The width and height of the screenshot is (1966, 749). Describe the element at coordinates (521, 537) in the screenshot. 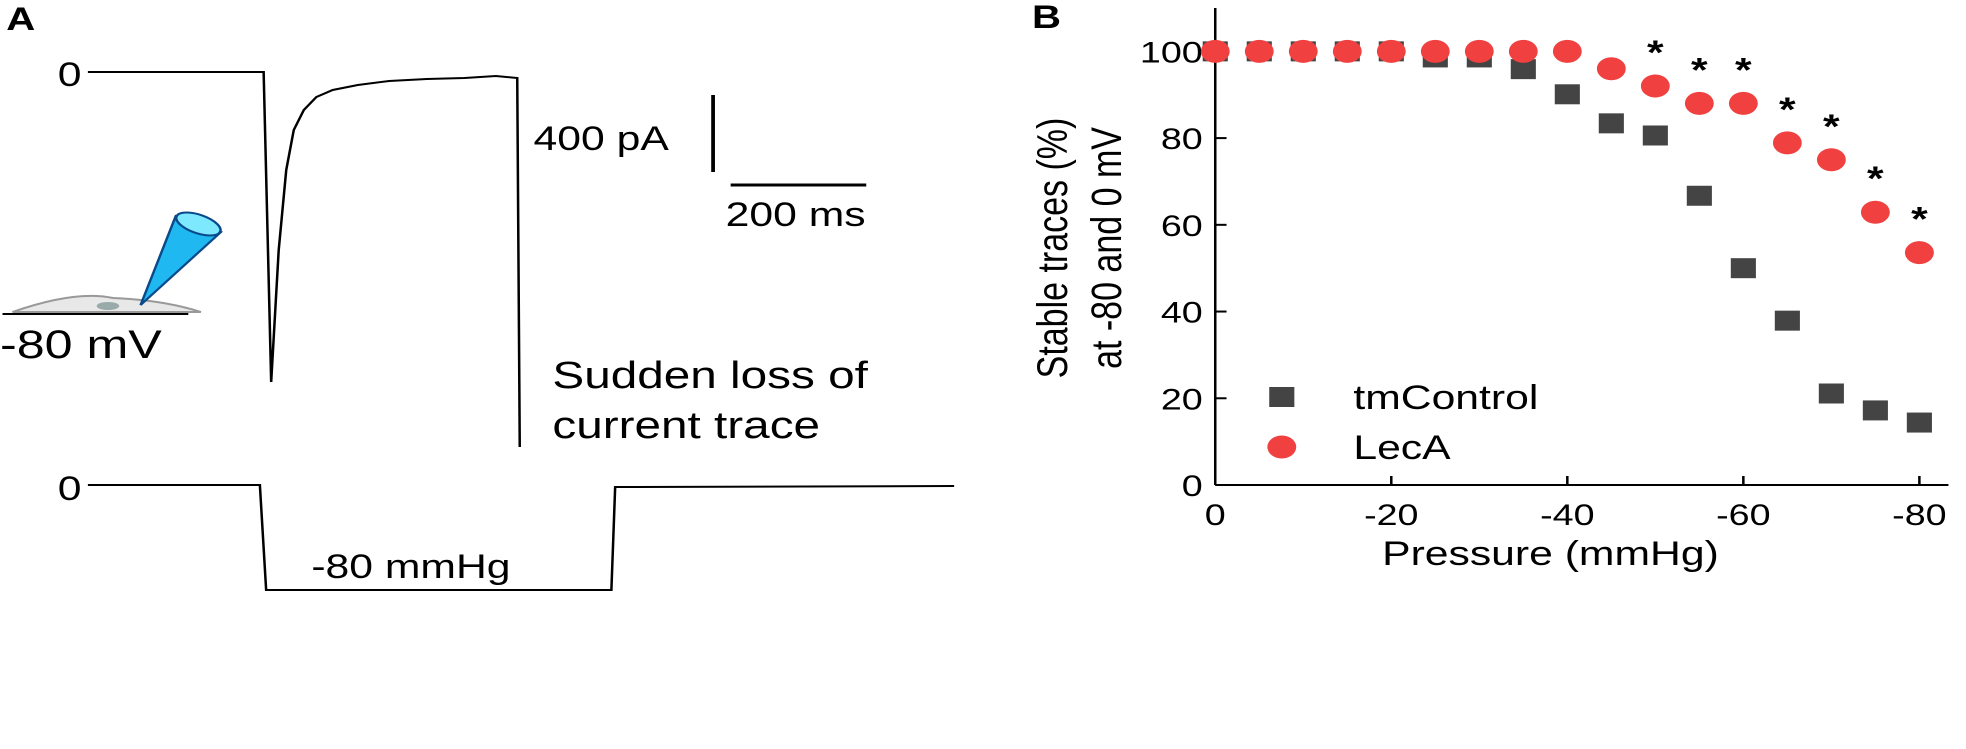

I see `pressure-trace` at that location.